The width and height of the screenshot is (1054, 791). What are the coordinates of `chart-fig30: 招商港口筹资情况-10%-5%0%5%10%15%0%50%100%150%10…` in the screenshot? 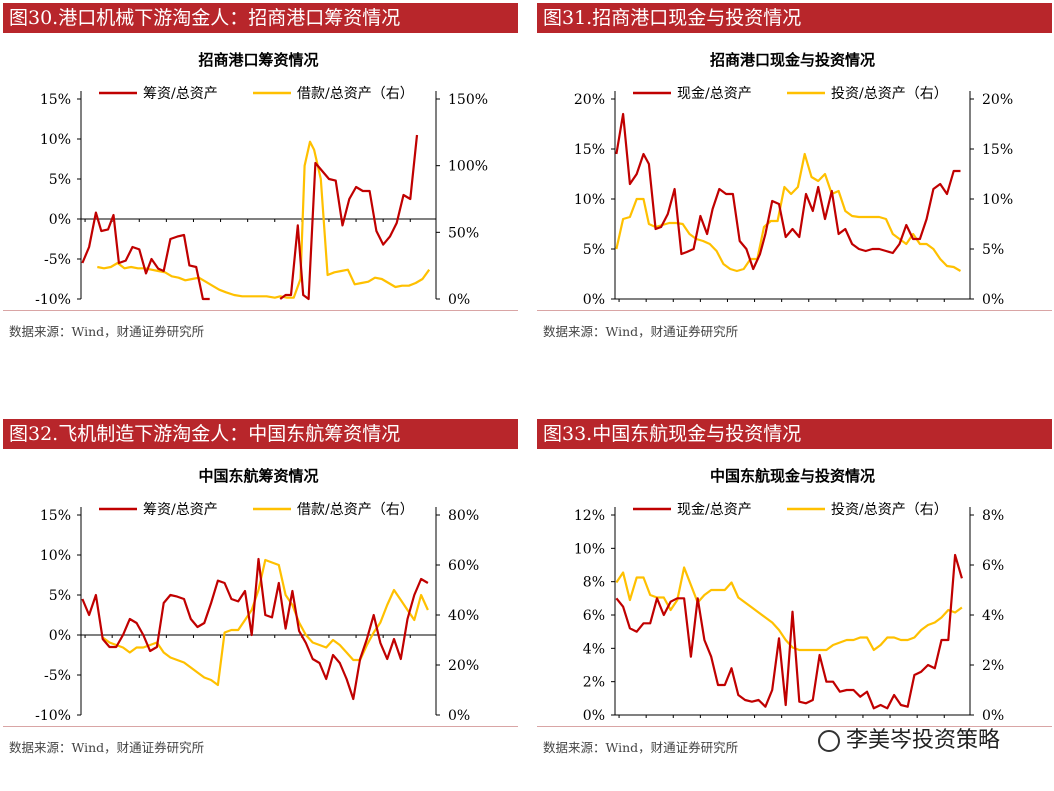 It's located at (261, 179).